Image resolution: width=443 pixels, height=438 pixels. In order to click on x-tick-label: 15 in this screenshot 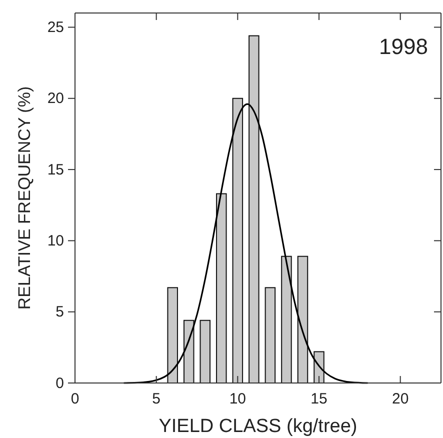, I will do `click(319, 399)`.